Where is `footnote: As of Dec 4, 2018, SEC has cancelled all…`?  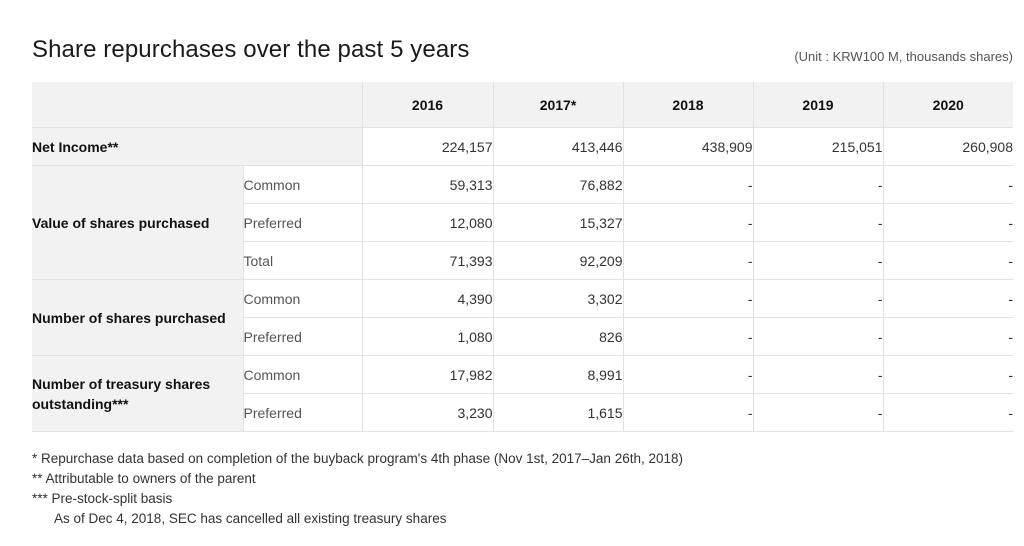
footnote: As of Dec 4, 2018, SEC has cancelled all… is located at coordinates (250, 518).